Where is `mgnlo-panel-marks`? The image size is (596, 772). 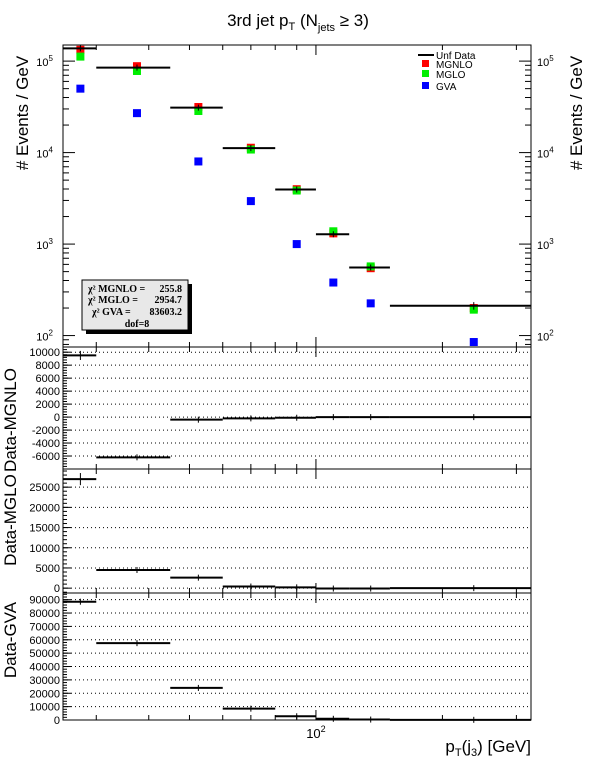 mgnlo-panel-marks is located at coordinates (297, 405).